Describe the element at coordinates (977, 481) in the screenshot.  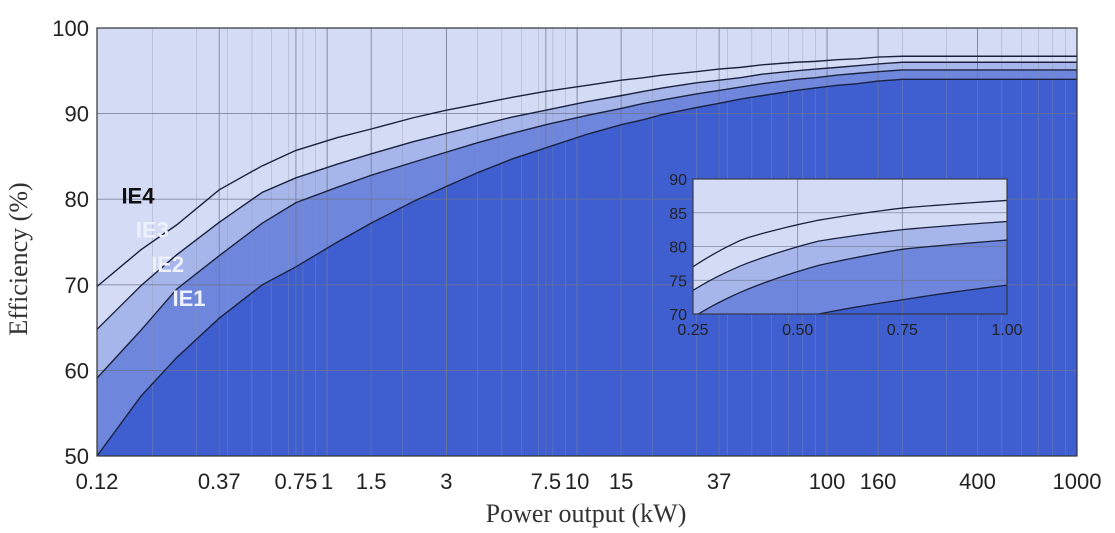
I see `x-tick-label: 400` at that location.